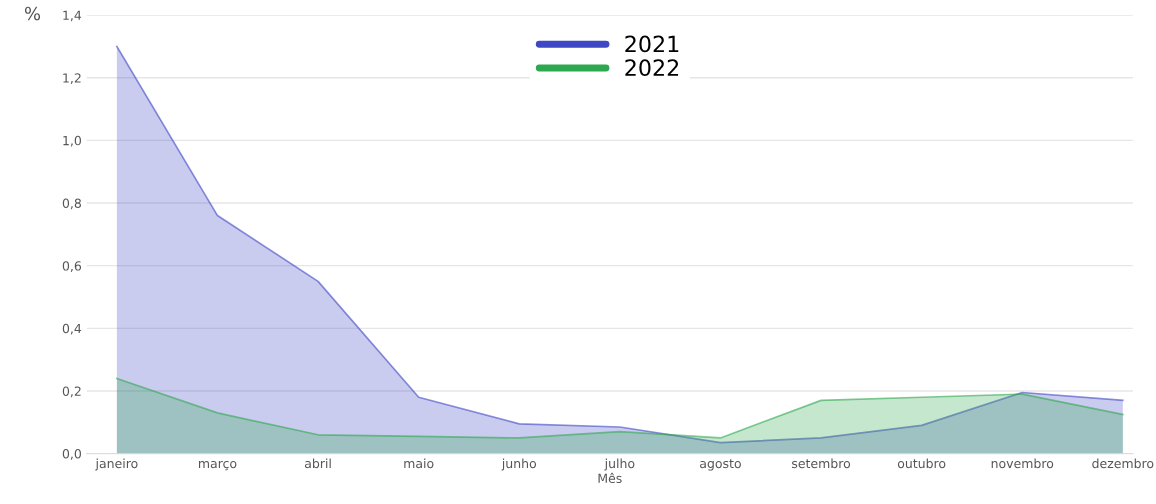  Describe the element at coordinates (652, 44) in the screenshot. I see `legend-label: 2021` at that location.